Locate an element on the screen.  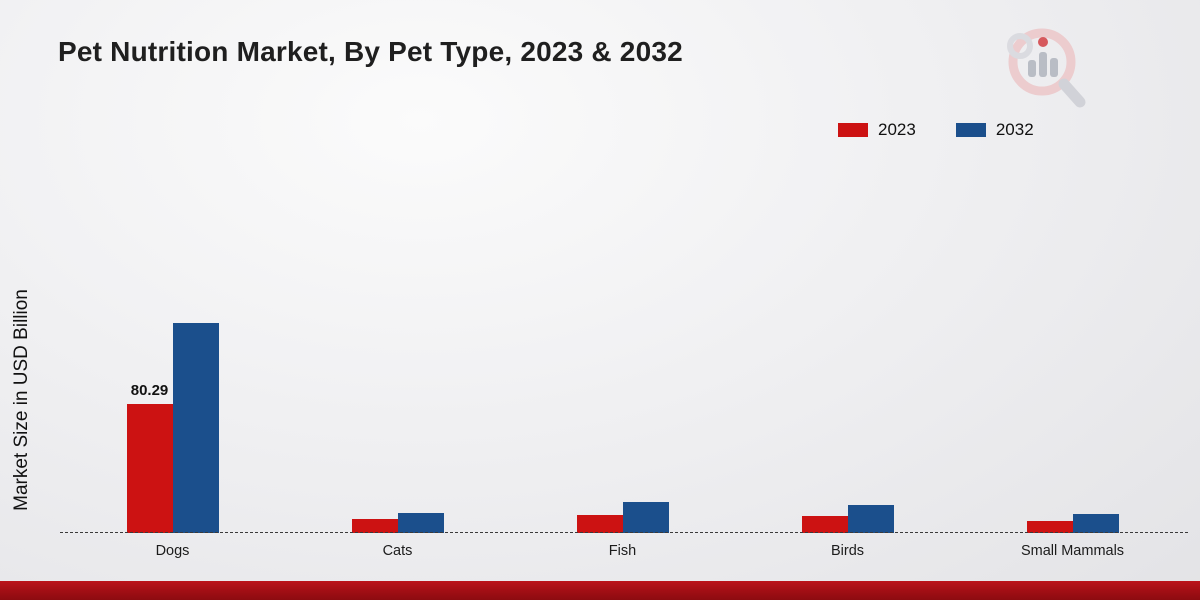
bar-2032-birds is located at coordinates (870, 519).